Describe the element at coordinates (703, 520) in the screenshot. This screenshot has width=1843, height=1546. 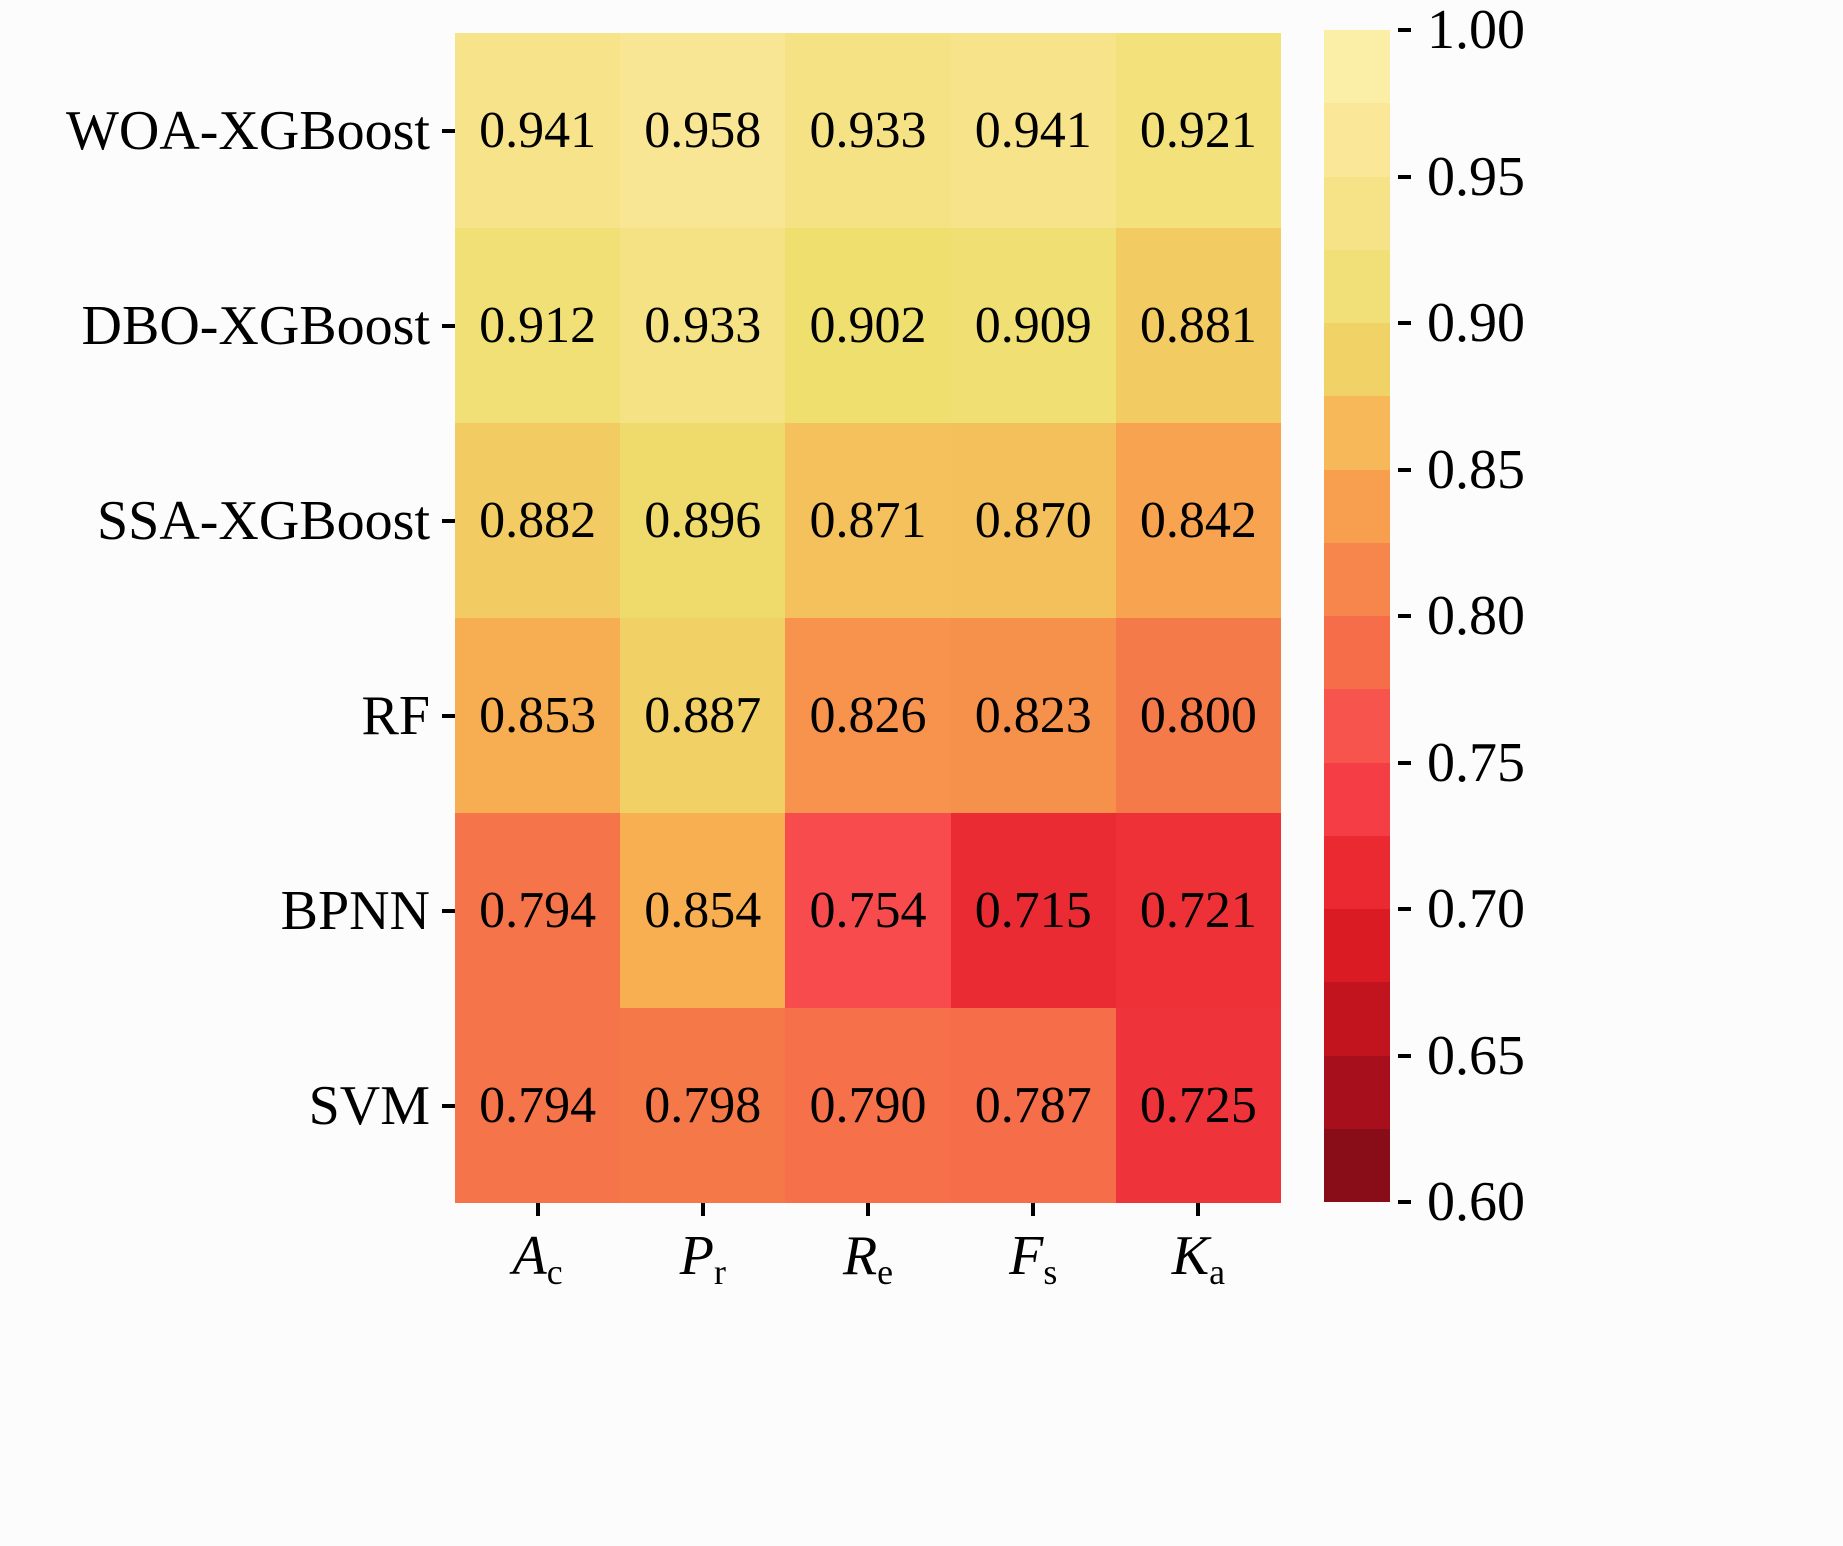
I see `heatmap-cell: 0.896` at that location.